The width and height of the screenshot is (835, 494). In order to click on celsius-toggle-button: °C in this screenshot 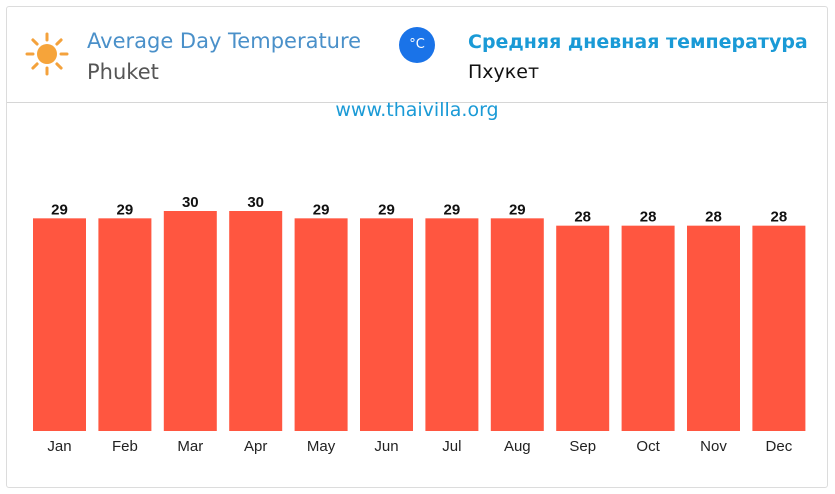, I will do `click(417, 45)`.